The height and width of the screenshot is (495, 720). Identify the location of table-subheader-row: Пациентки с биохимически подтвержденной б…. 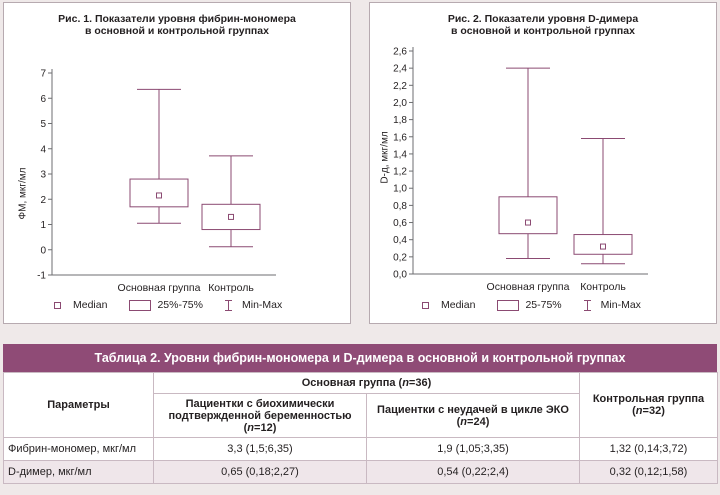
(361, 415).